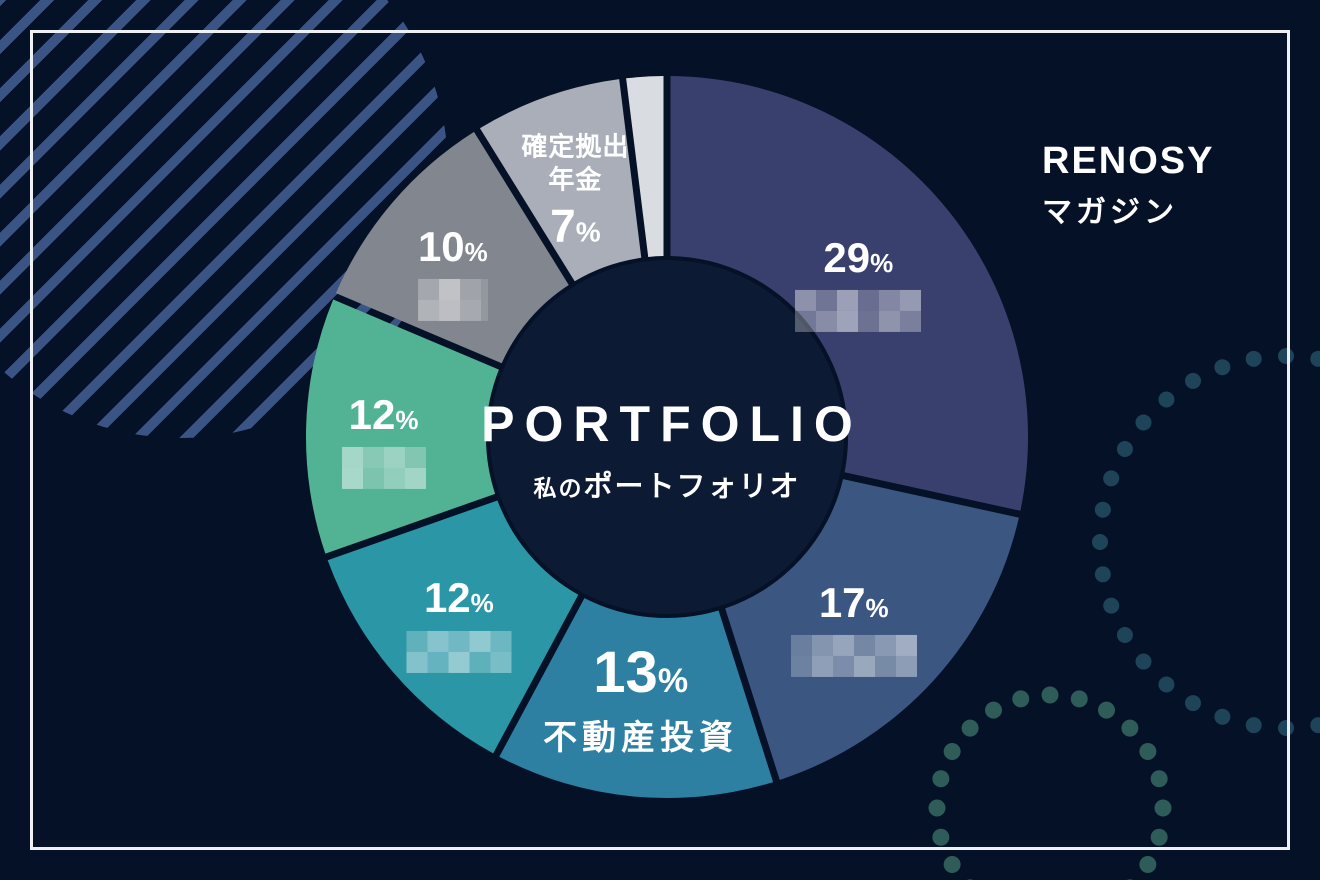  I want to click on slice-label-10: 10%, so click(452, 271).